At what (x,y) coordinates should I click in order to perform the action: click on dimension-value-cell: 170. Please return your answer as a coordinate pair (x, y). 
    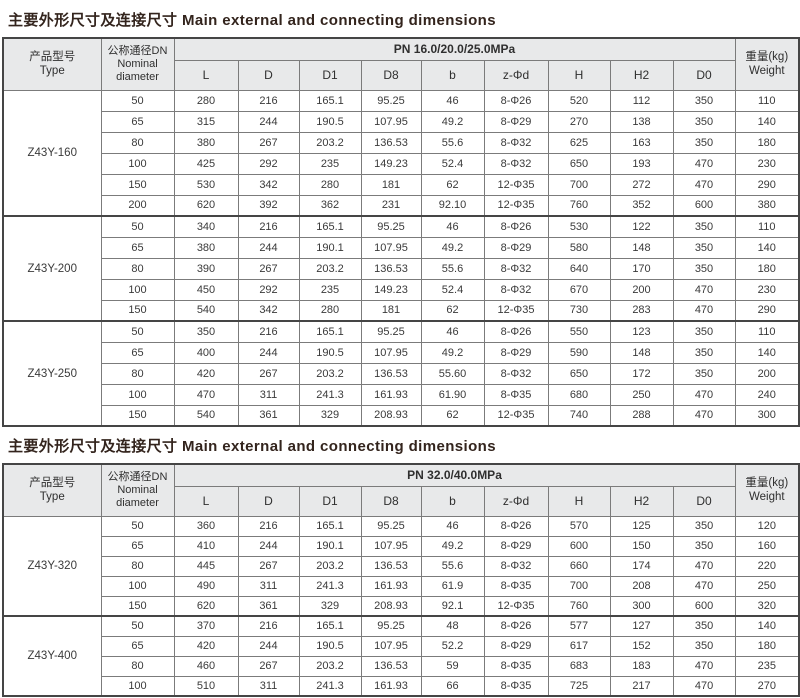
    Looking at the image, I should click on (641, 268).